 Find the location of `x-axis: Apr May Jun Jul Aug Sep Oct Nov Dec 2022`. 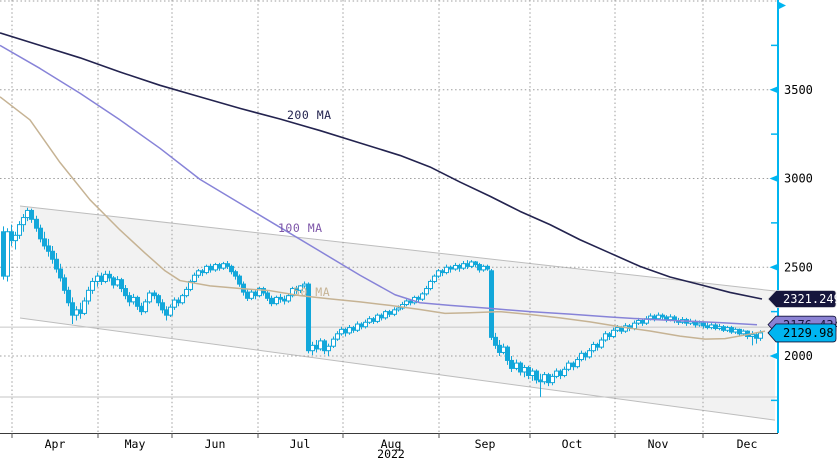

x-axis: Apr May Jun Jul Aug Sep Oct Nov Dec 2022 is located at coordinates (389, 447).